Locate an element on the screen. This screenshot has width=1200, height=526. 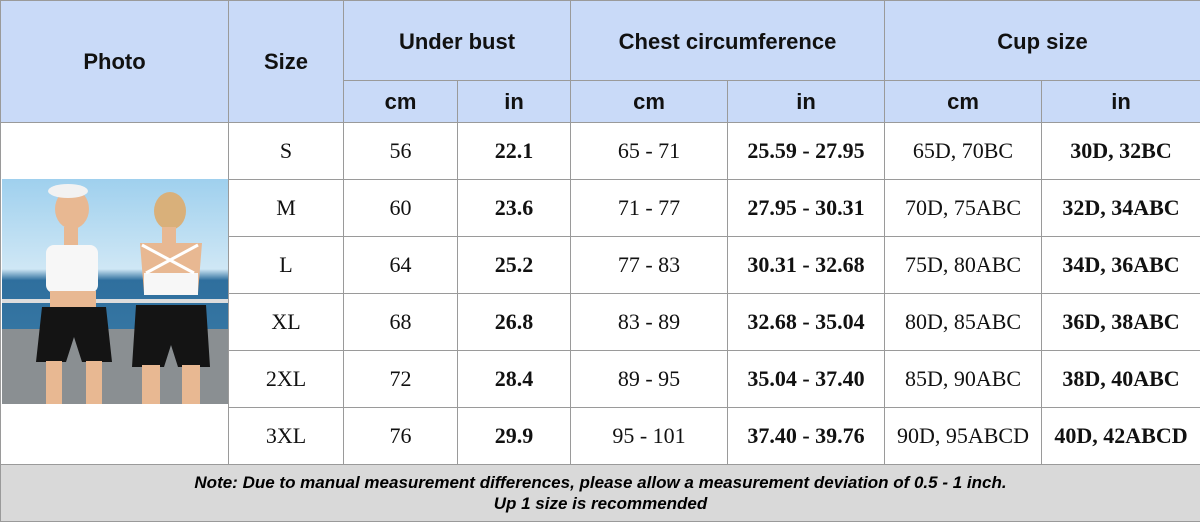
product-photo is located at coordinates (114, 291).